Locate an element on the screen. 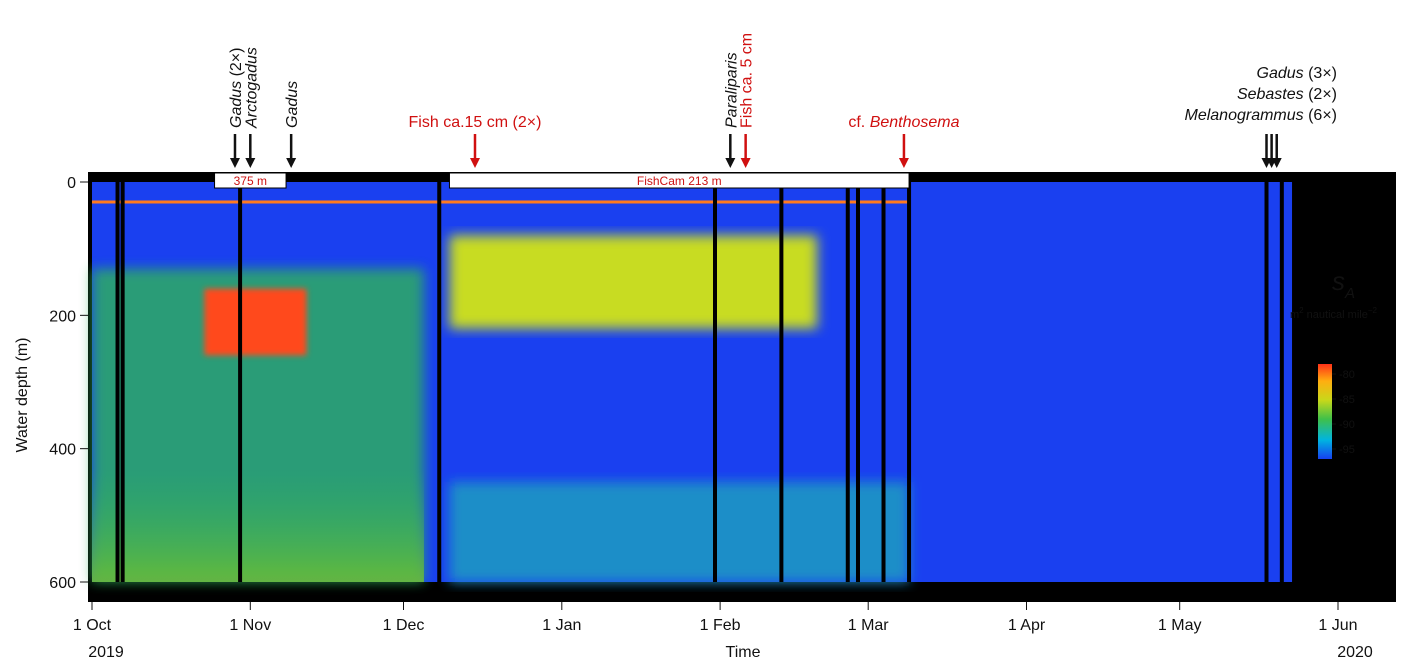  species-name: Paraliparis is located at coordinates (731, 90).